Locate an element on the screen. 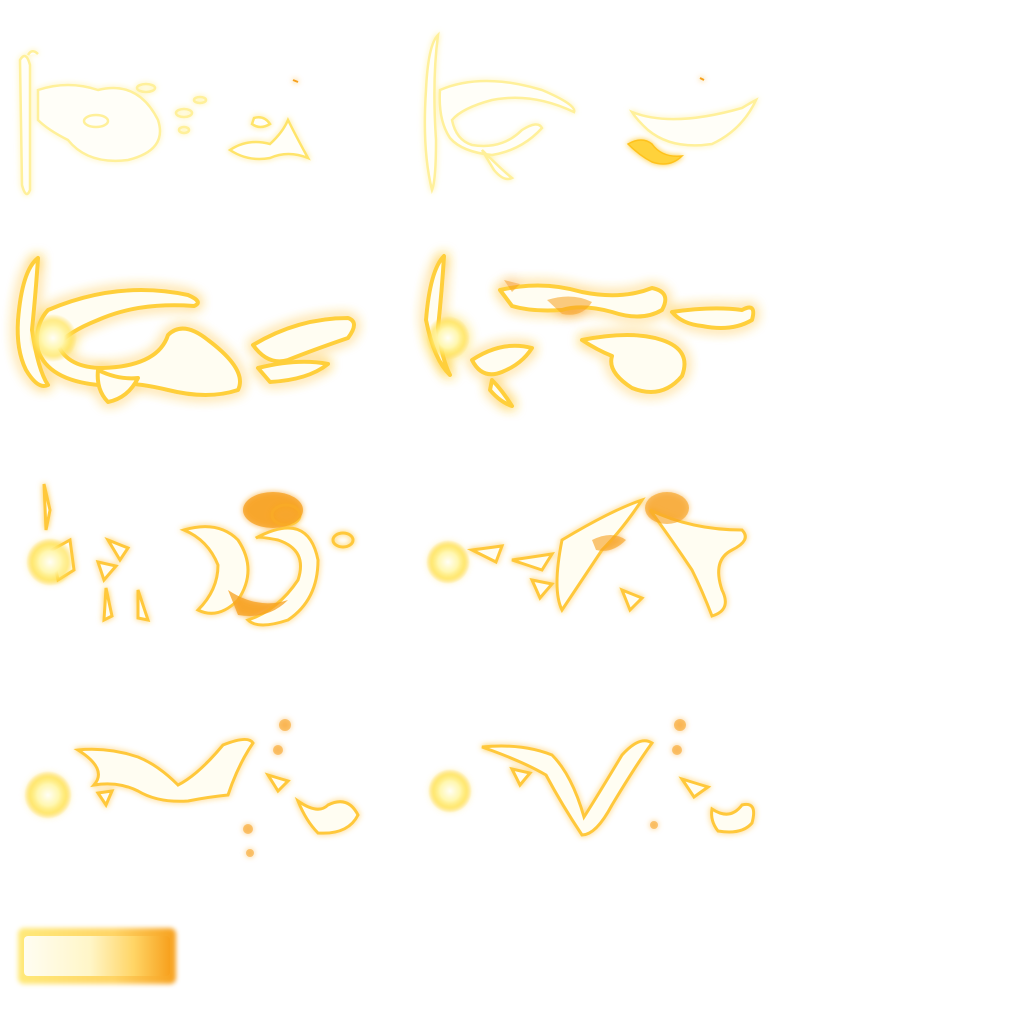 Image resolution: width=1024 pixels, height=1024 pixels. frame-6-graphic is located at coordinates (586, 555).